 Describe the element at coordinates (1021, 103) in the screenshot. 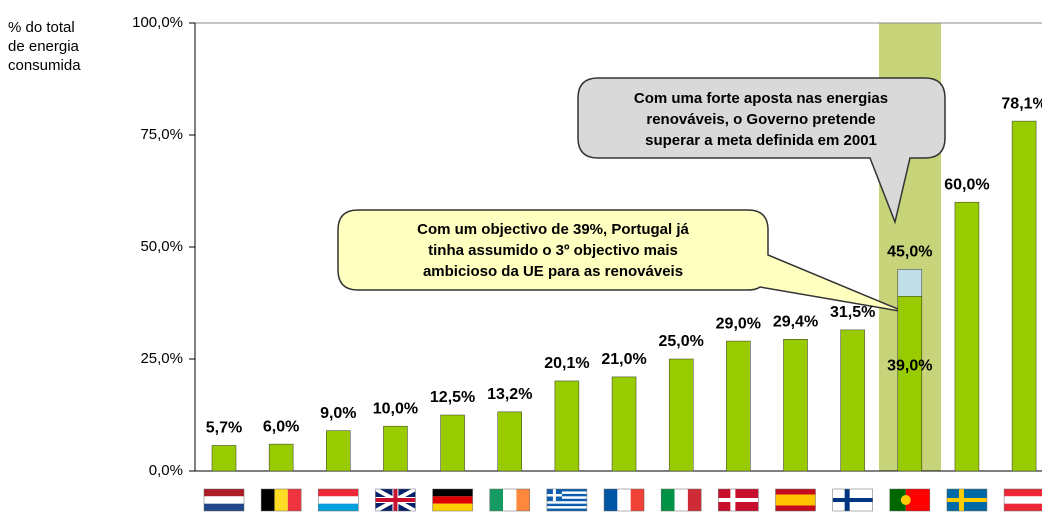

I see `value-label: 78,1%` at that location.